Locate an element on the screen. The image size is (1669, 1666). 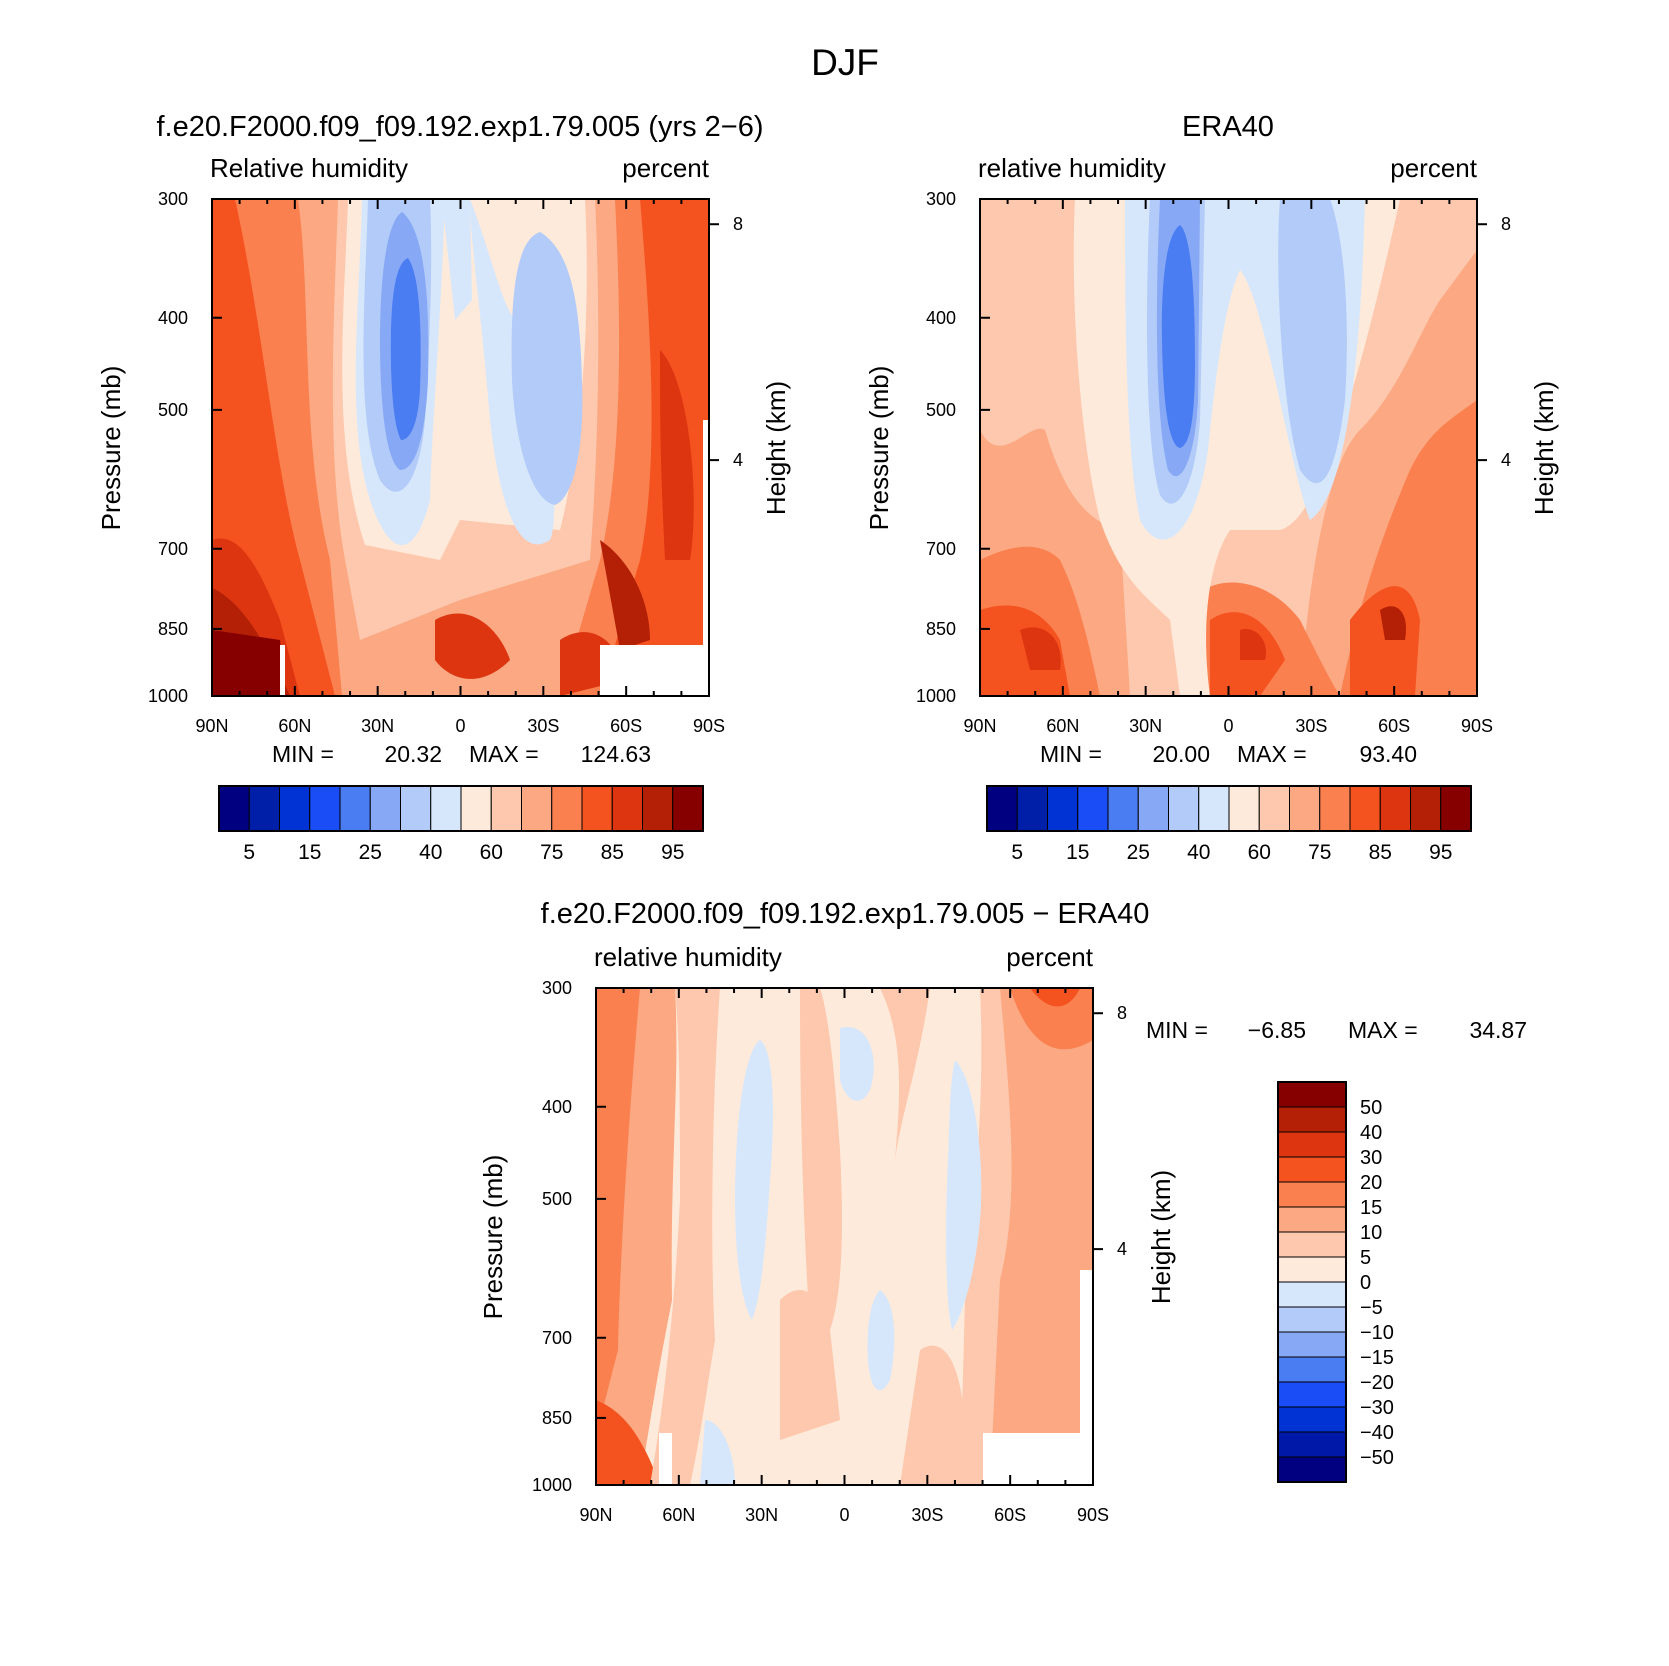
contour-band-50-c is located at coordinates (457, 259).